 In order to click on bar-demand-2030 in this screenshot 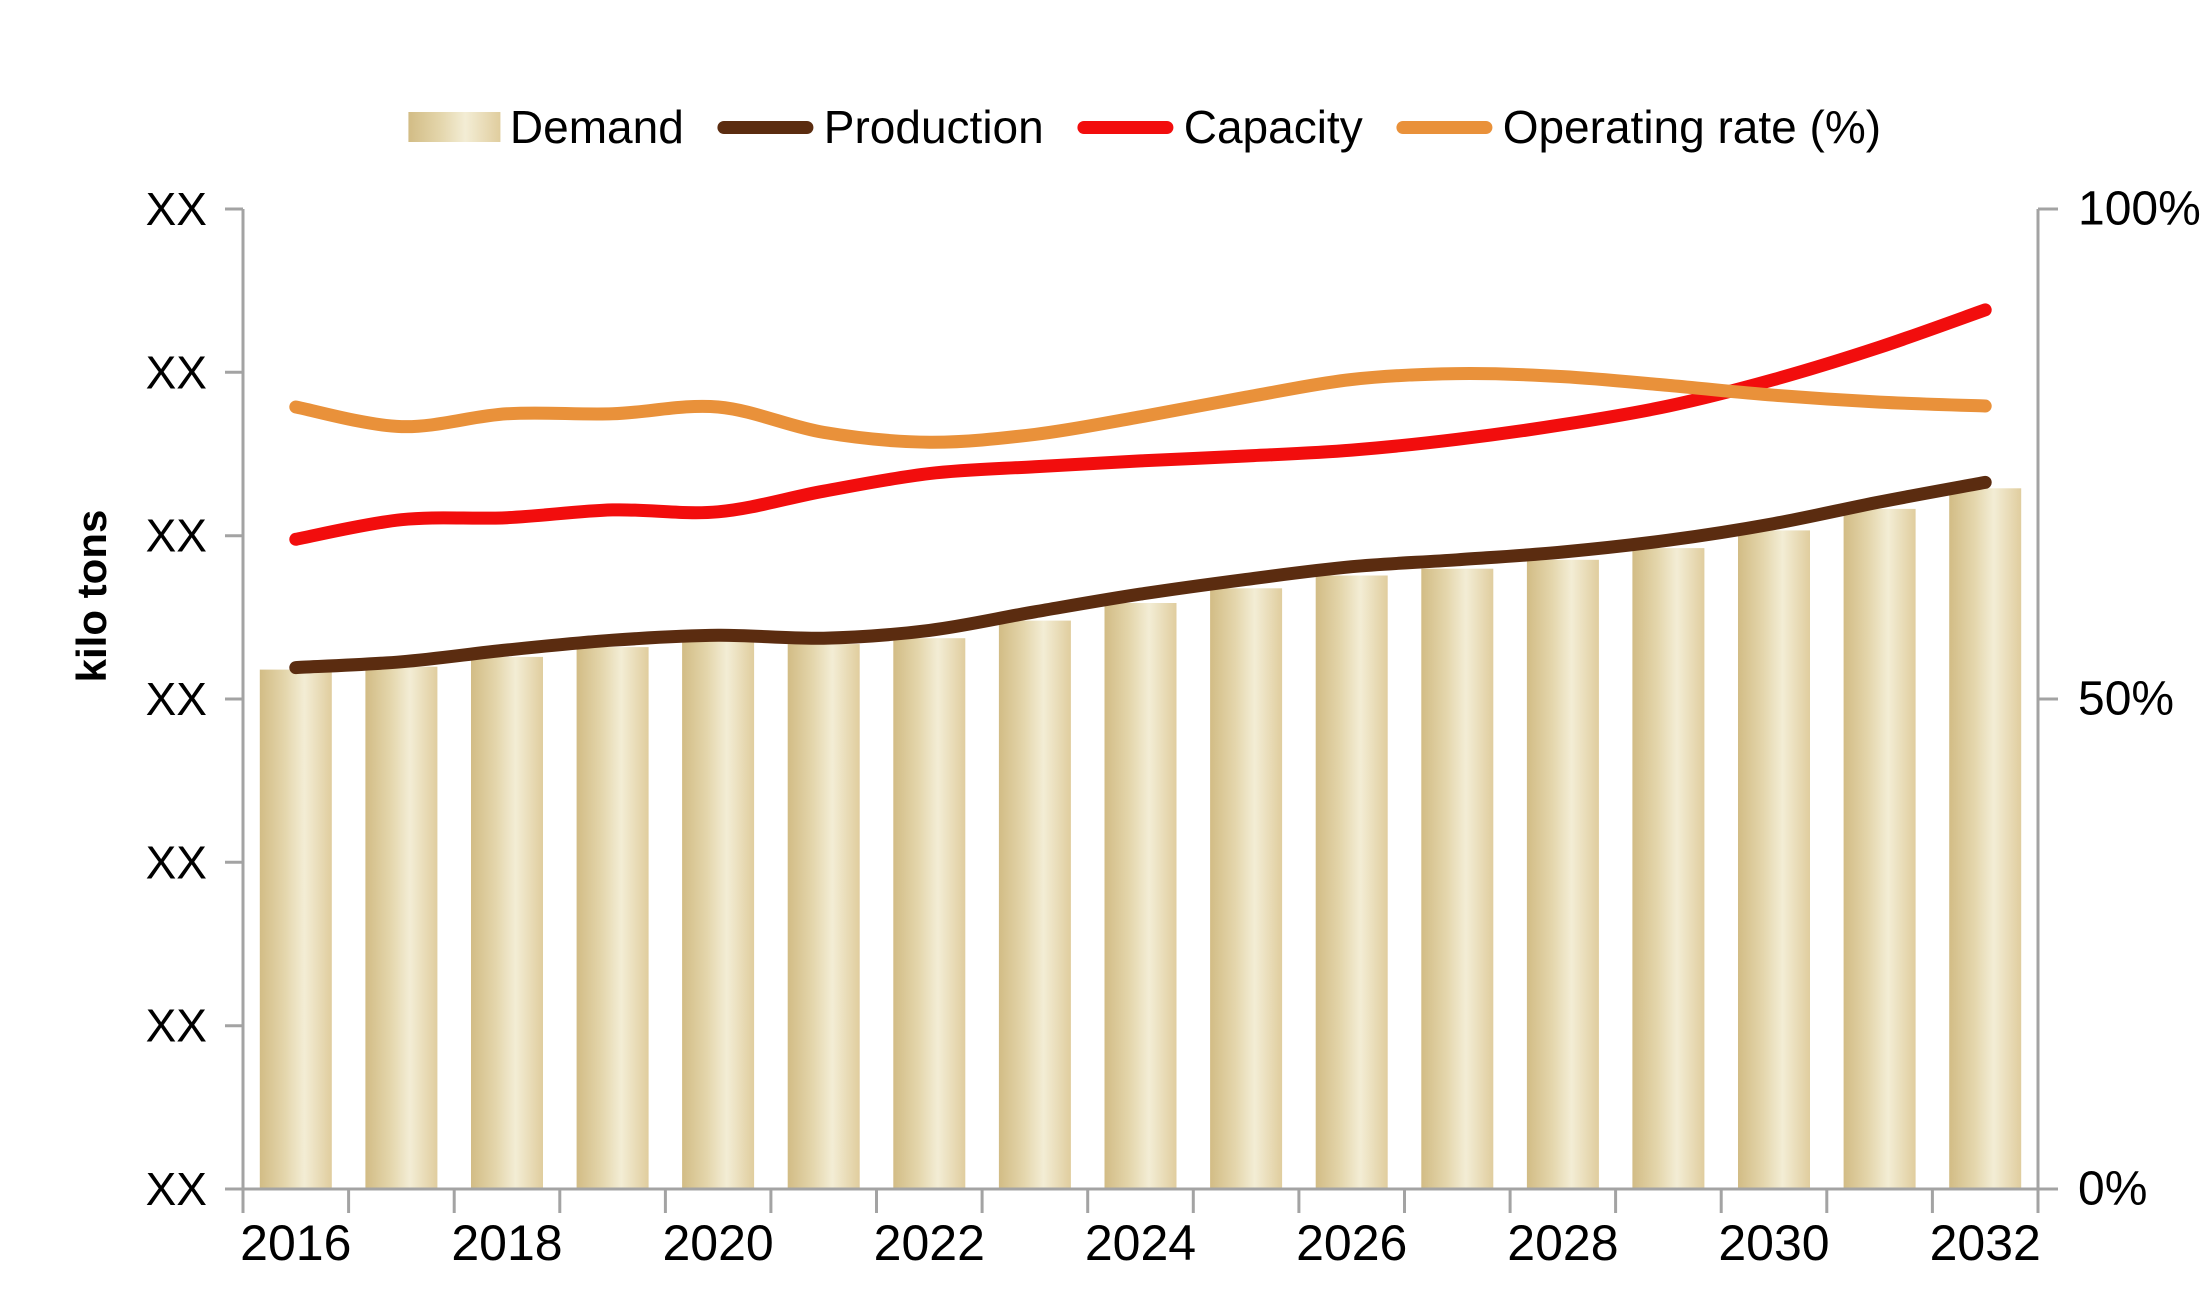, I will do `click(1774, 859)`.